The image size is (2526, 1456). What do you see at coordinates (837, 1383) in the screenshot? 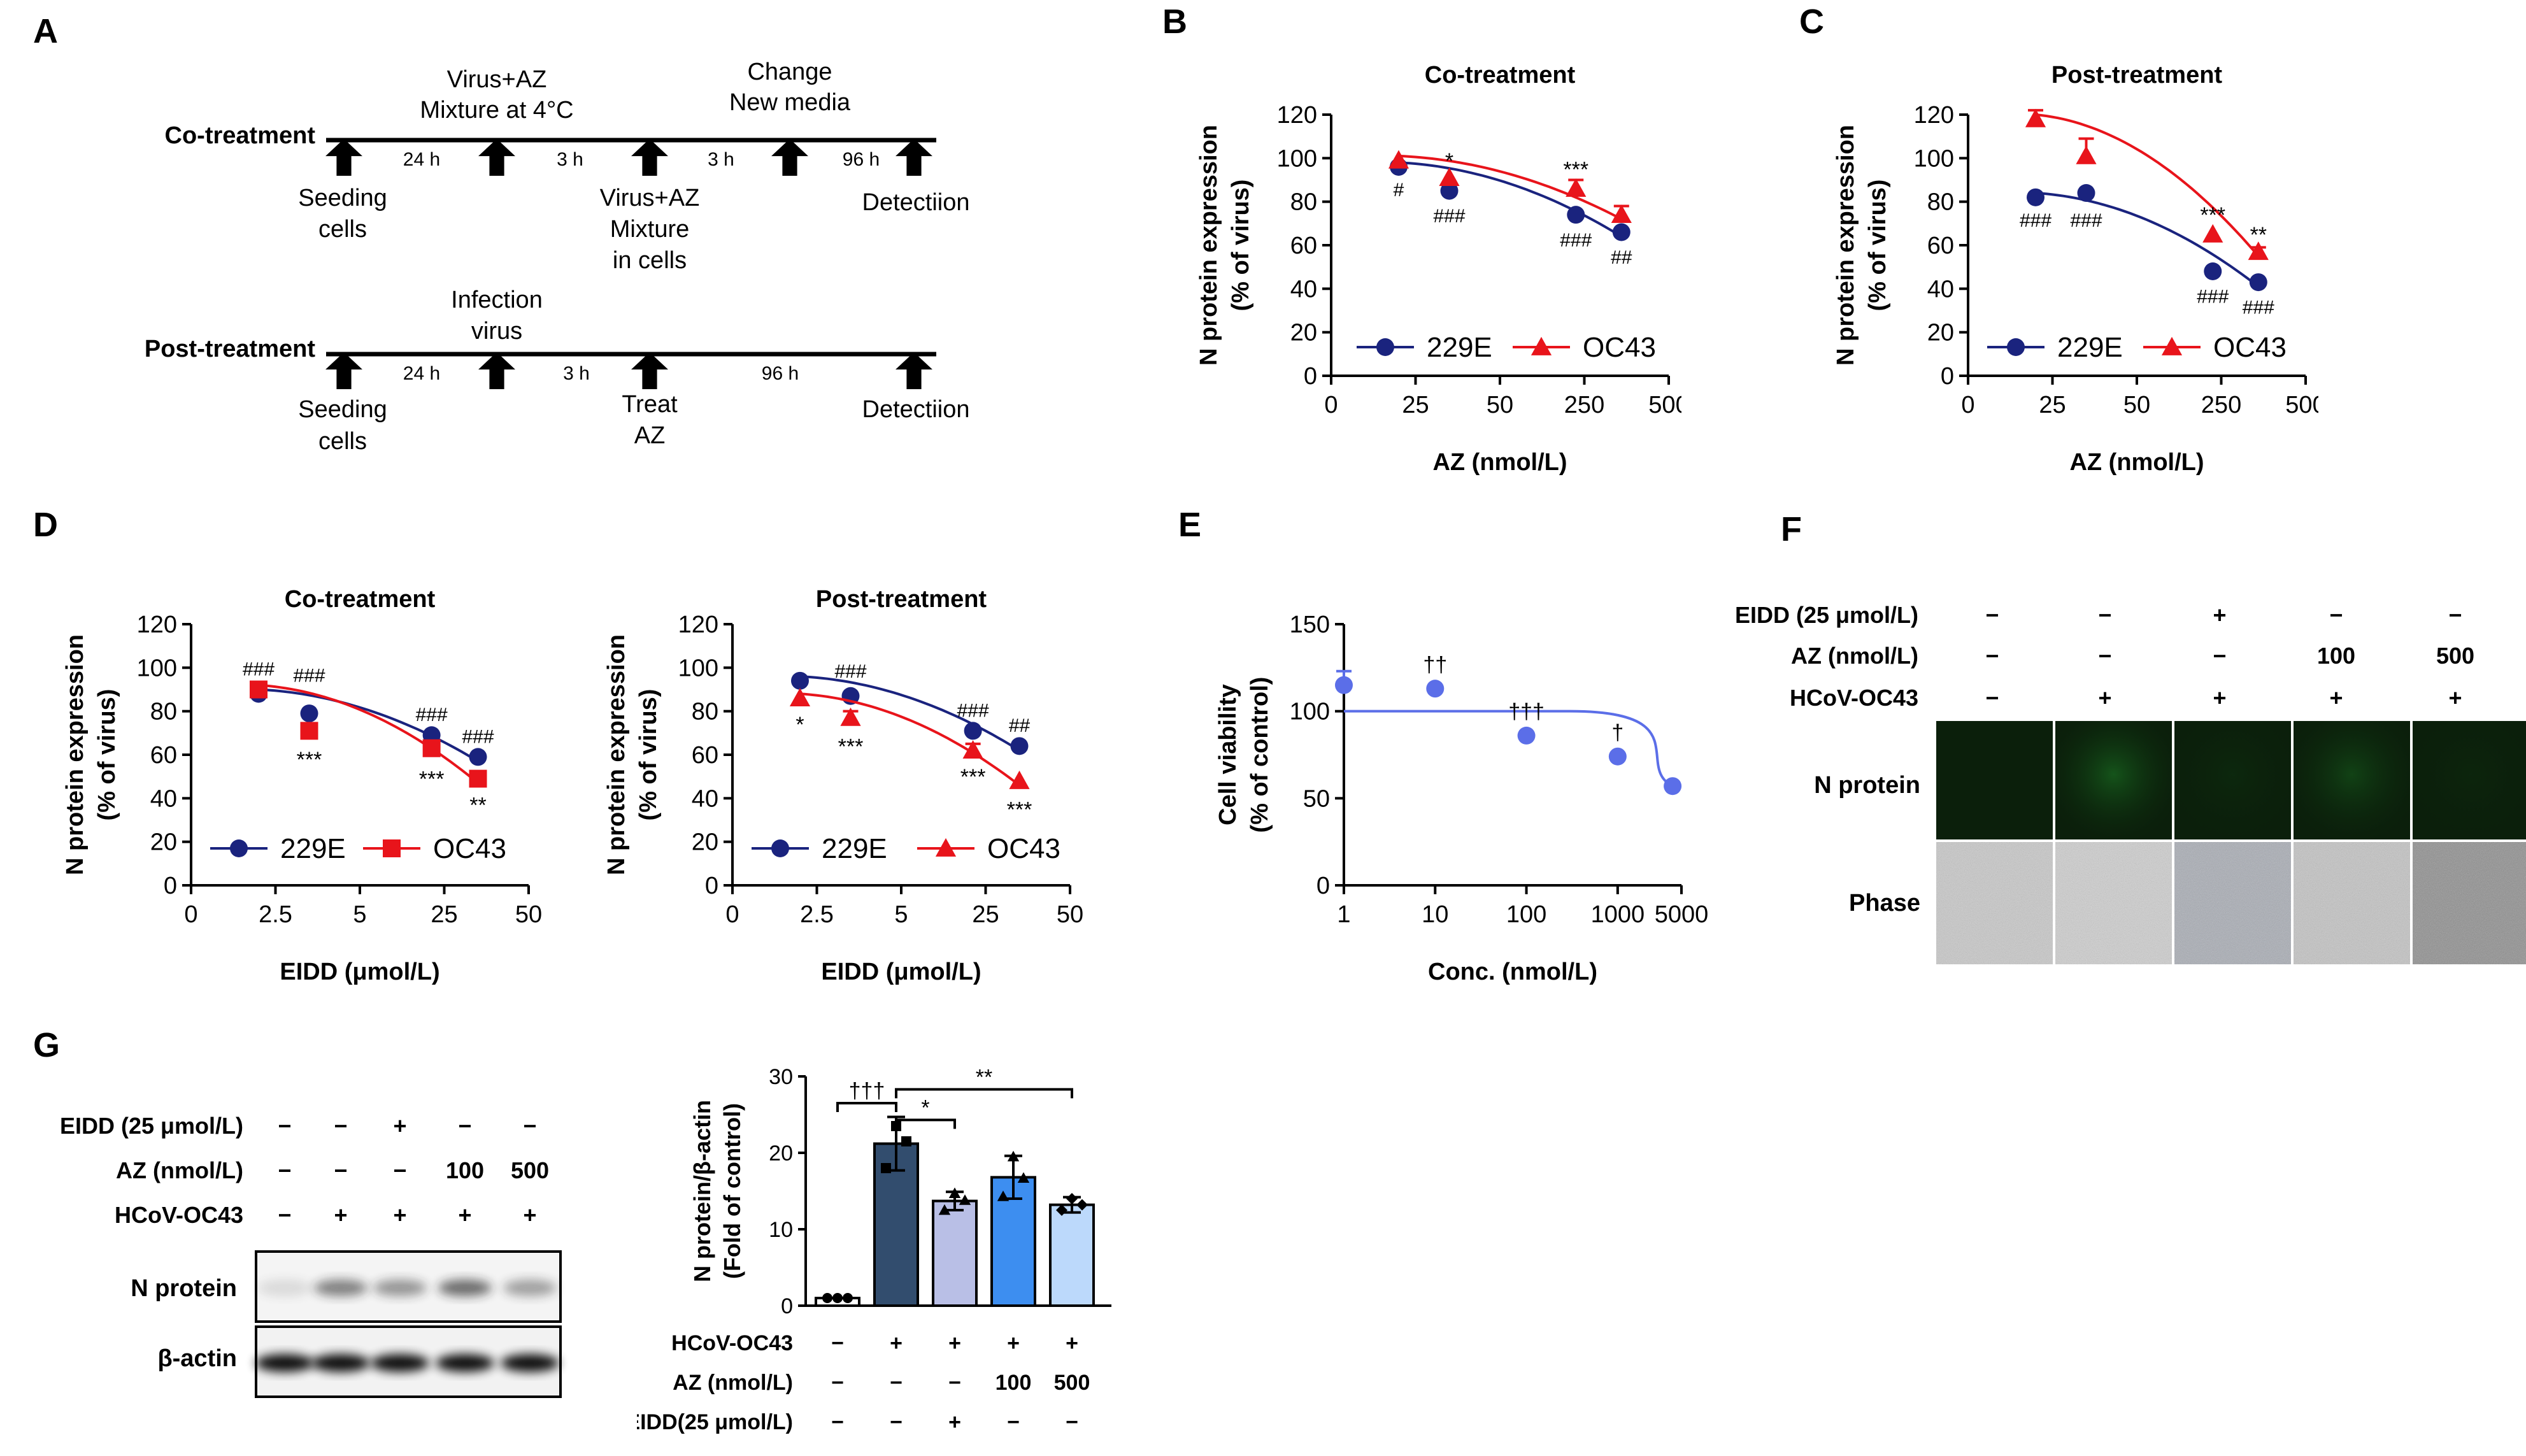
I see `bar-row-value: −` at bounding box center [837, 1383].